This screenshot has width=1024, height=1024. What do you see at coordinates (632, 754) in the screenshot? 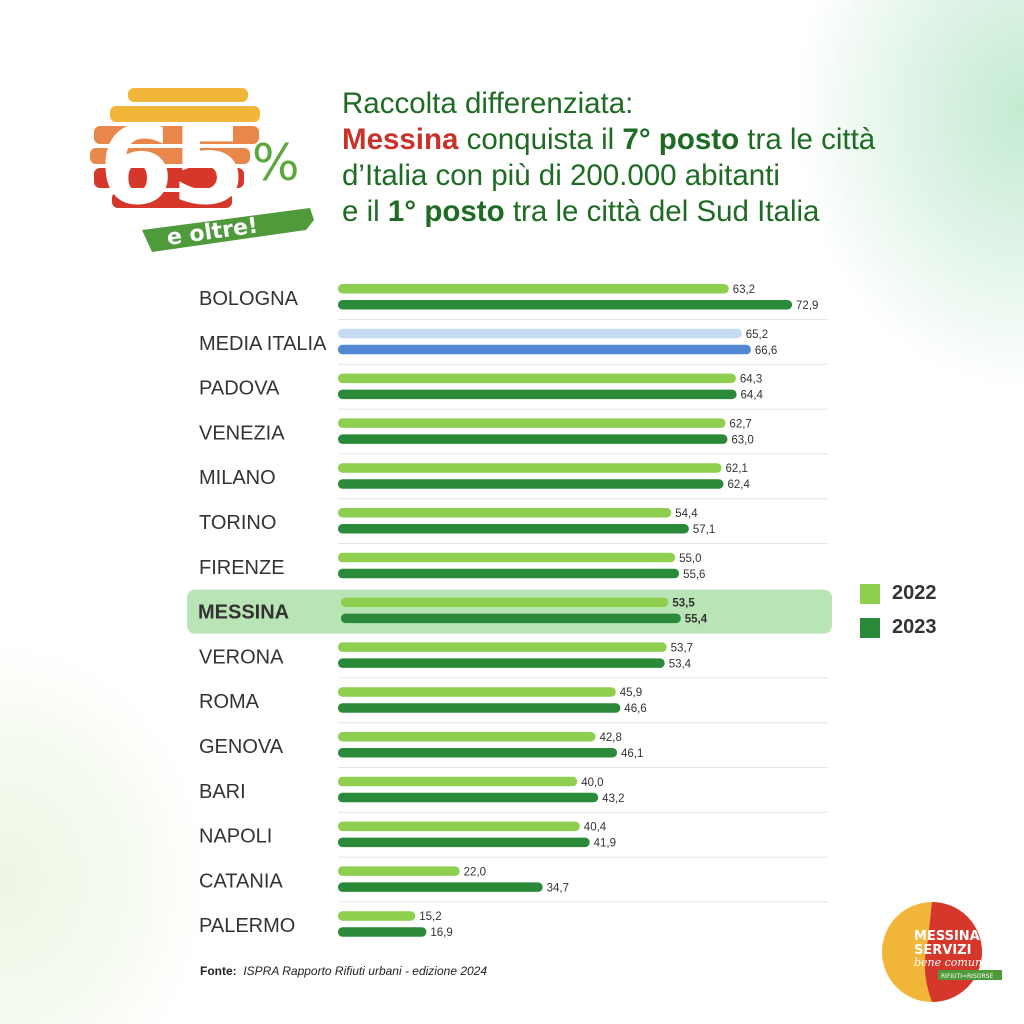
I see `value-label-2023: 46,1` at bounding box center [632, 754].